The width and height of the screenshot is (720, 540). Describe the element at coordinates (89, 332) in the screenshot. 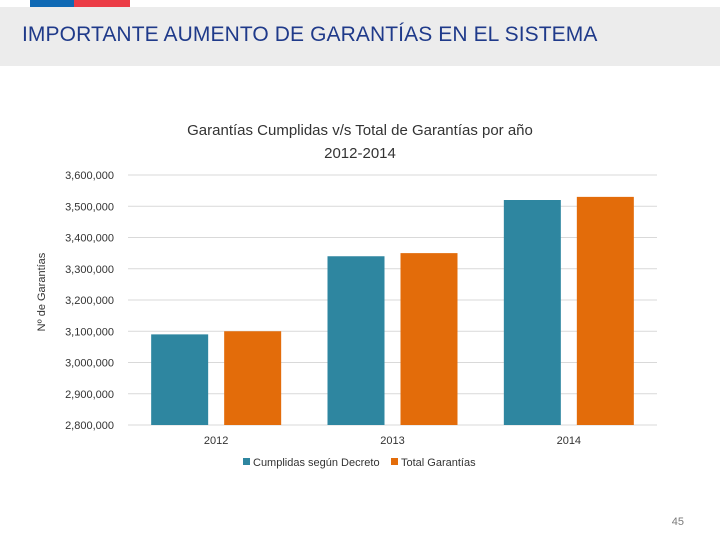

I see `y-tick-label: 3,100,000` at that location.